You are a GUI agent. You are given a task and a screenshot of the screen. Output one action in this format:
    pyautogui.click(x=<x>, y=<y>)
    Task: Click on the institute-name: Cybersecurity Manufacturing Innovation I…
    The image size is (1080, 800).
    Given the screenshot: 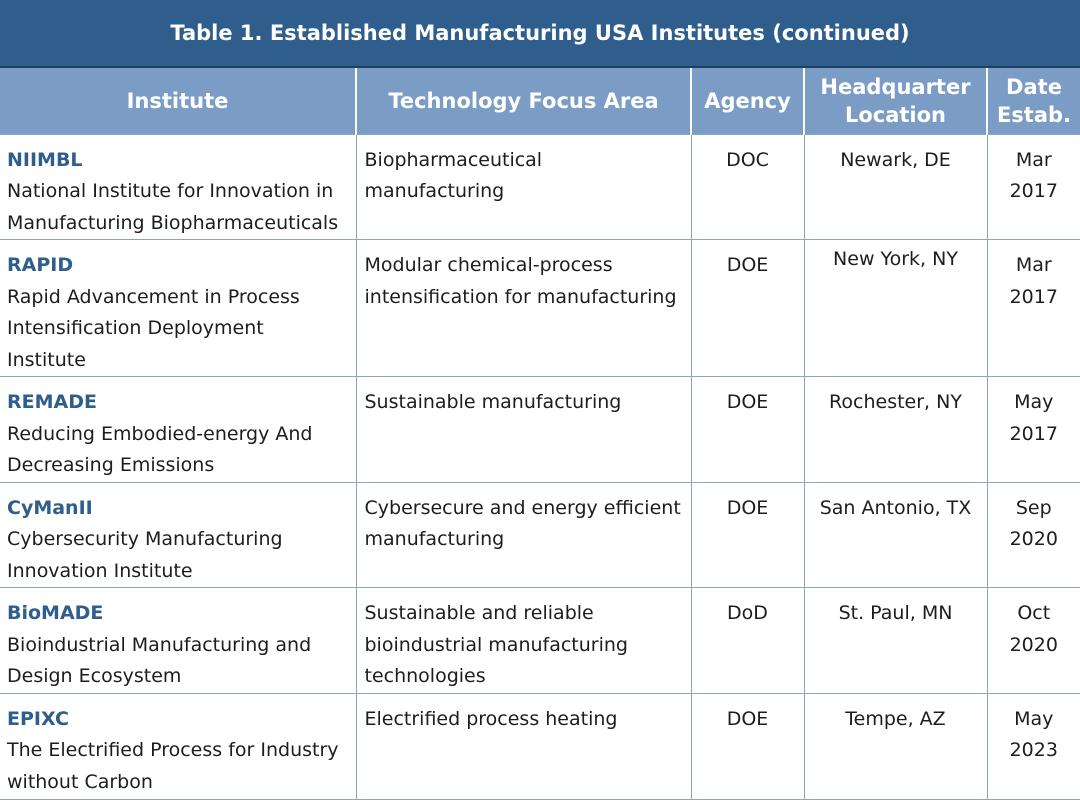 What is the action you would take?
    pyautogui.click(x=145, y=555)
    